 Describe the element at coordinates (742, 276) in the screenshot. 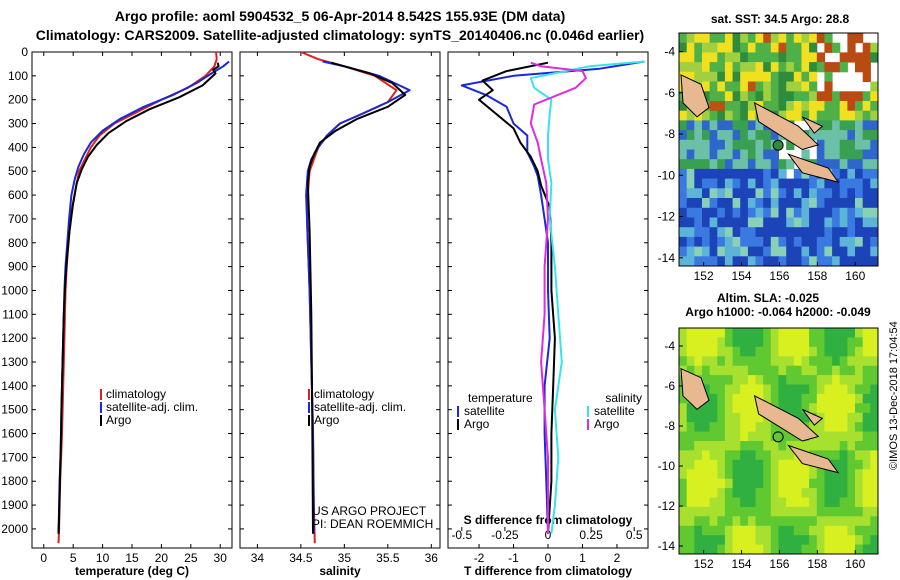

I see `sst-map-x-tick-label: 154` at that location.